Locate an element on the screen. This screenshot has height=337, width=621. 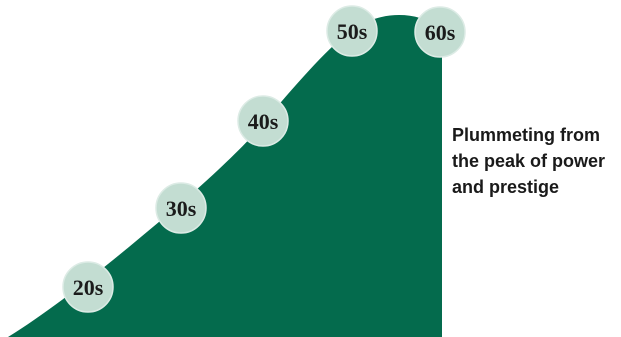
stage-label-60s: 60s is located at coordinates (440, 32).